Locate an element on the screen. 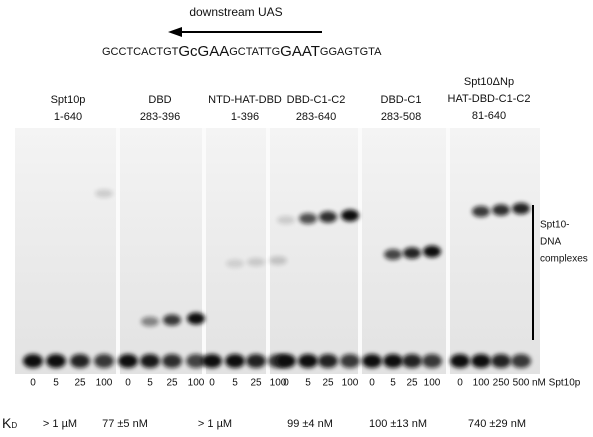 The width and height of the screenshot is (593, 437). lane-label: 81-640 is located at coordinates (489, 116).